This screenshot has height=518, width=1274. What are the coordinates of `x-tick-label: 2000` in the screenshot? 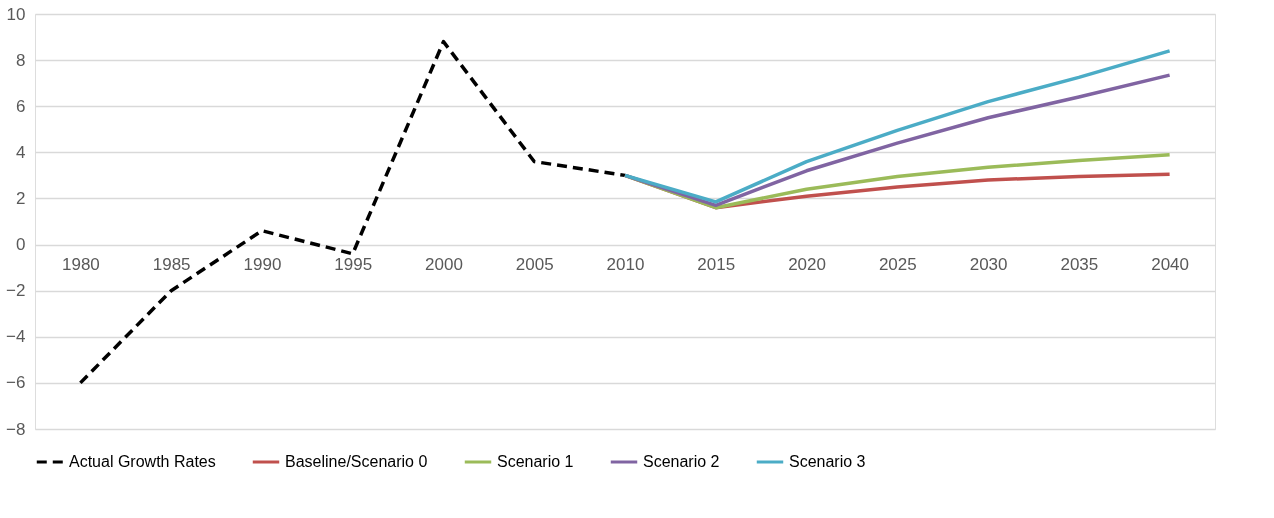 It's located at (444, 265).